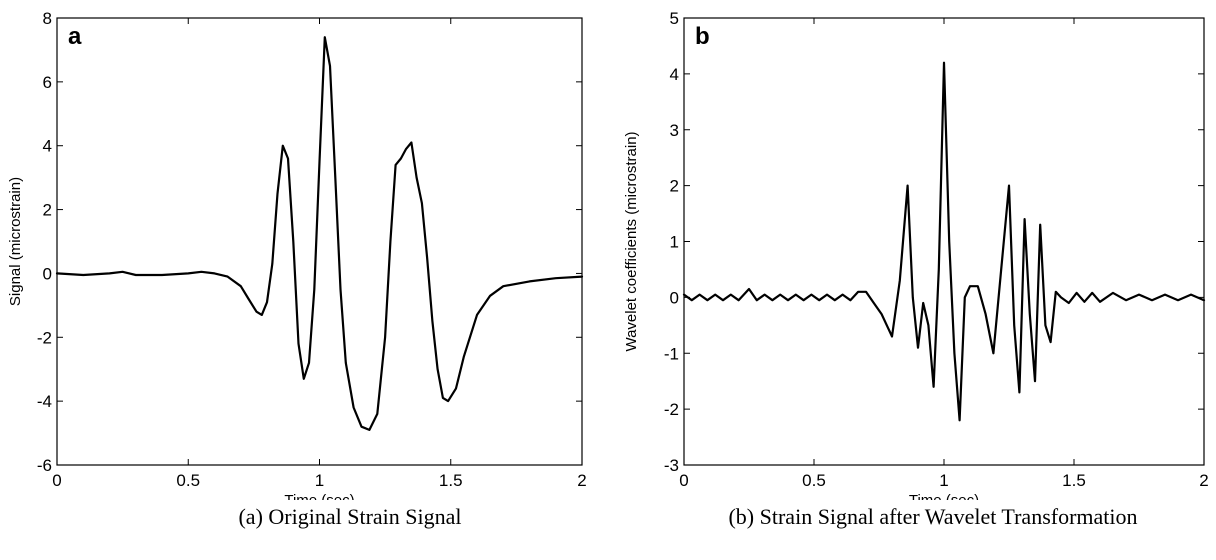 This screenshot has width=1216, height=560. What do you see at coordinates (75, 36) in the screenshot?
I see `panel-label: a` at bounding box center [75, 36].